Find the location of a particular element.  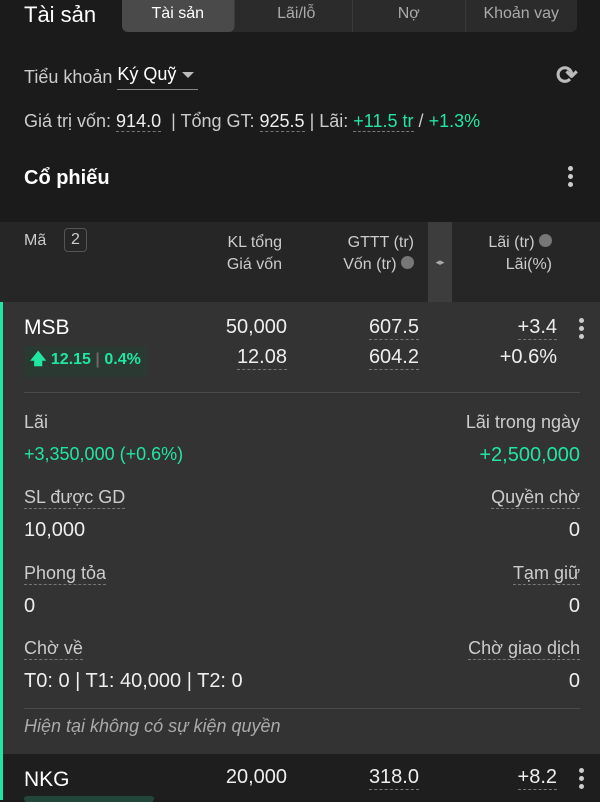

account-selector: Tiểu khoản Ký Quỹ is located at coordinates (111, 77).